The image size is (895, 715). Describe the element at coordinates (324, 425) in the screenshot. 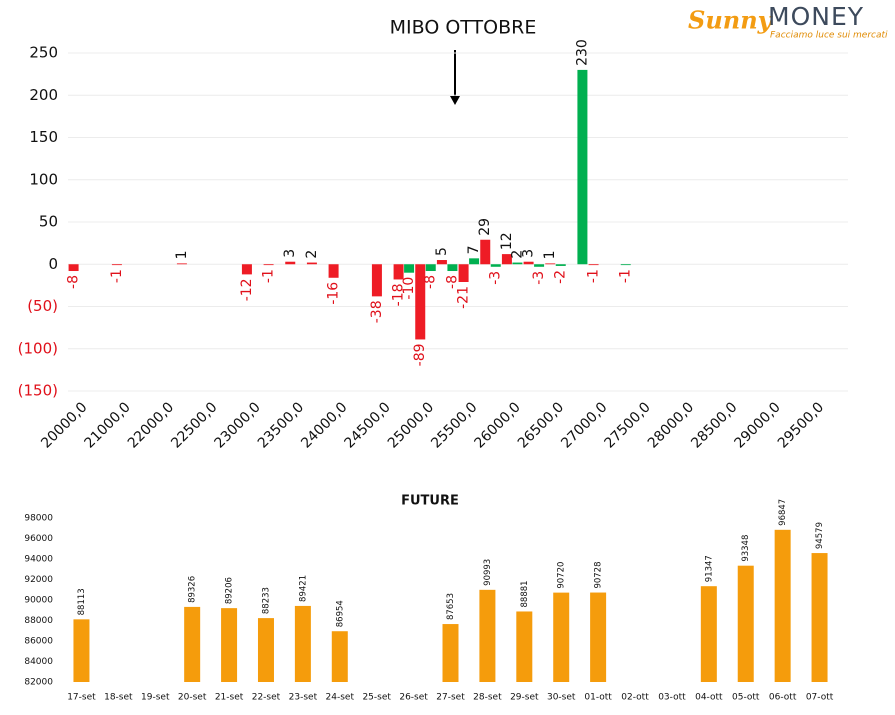

I see `x-tick-label: 24000,0` at that location.